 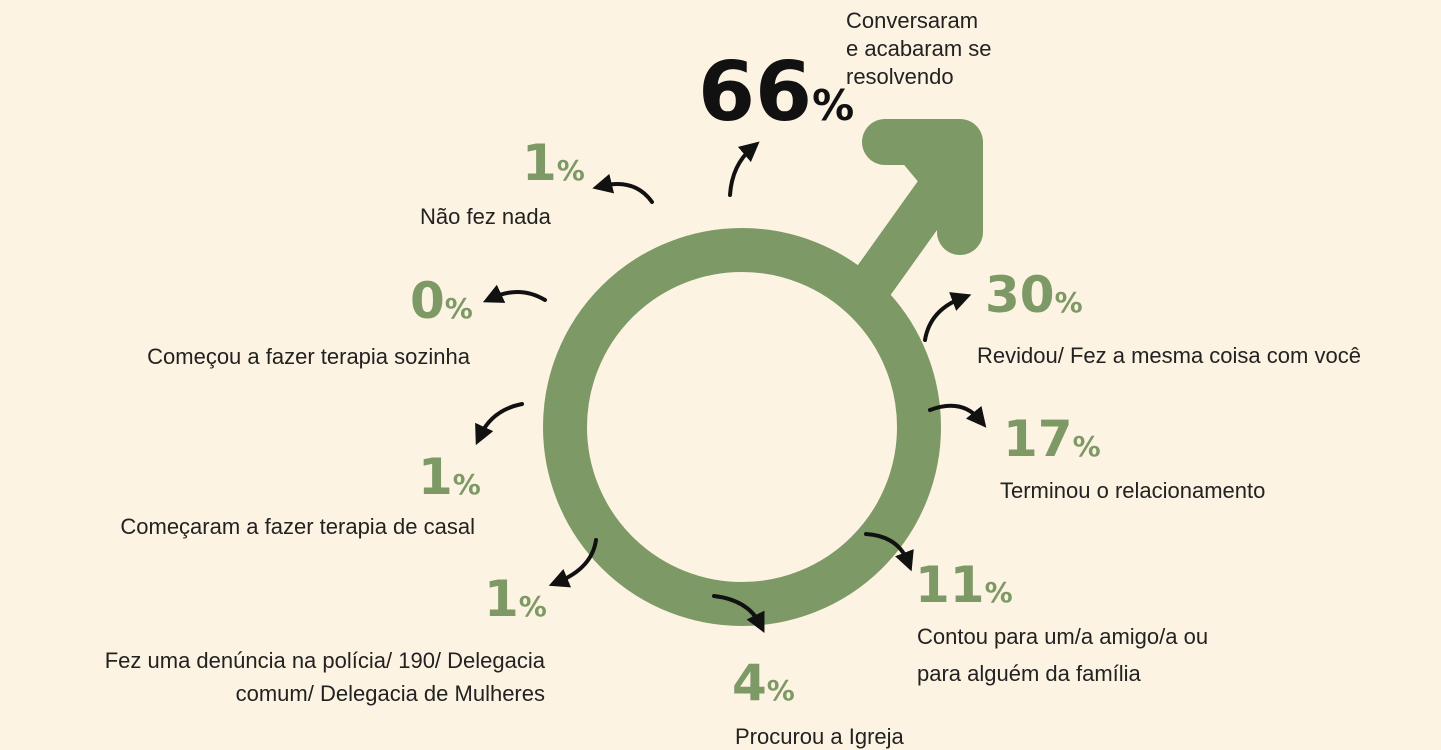 I want to click on percentage: 17%, so click(x=1052, y=439).